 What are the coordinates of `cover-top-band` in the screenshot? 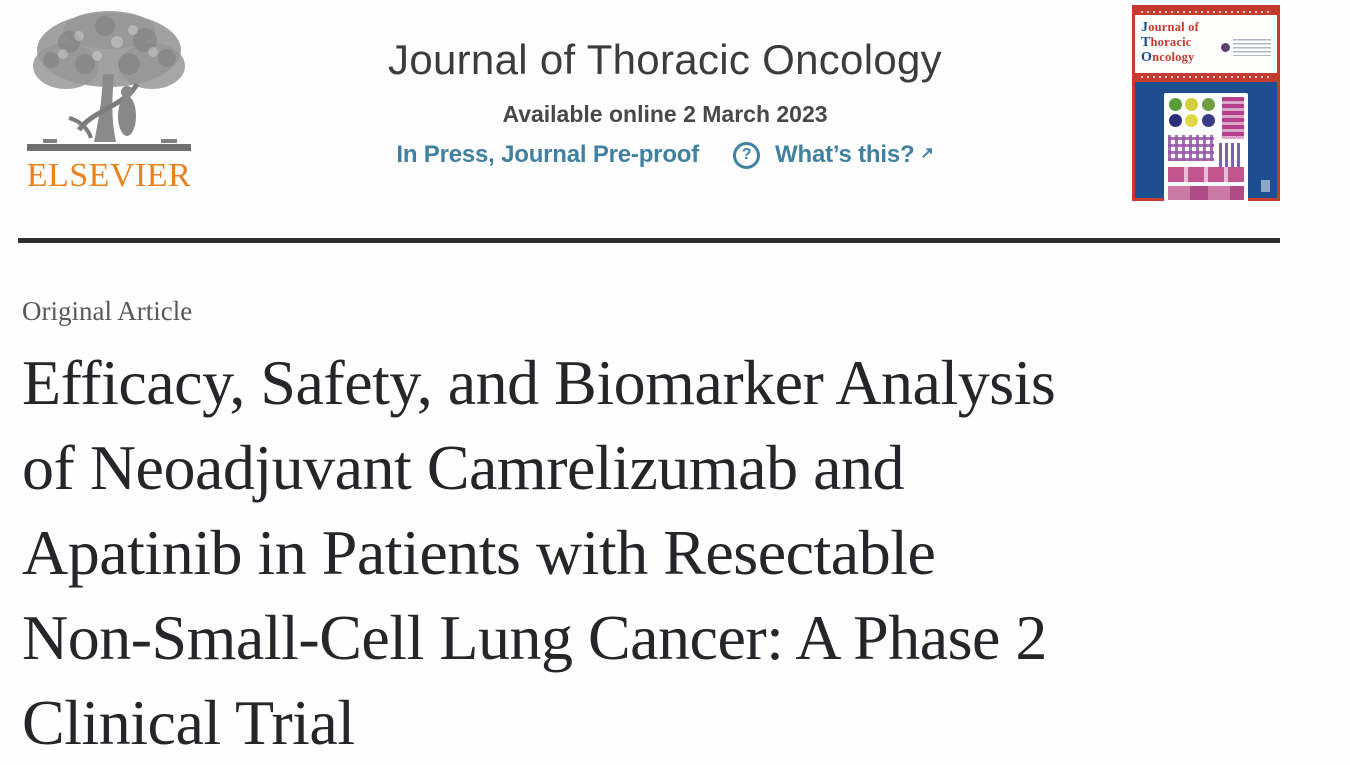 It's located at (1206, 11).